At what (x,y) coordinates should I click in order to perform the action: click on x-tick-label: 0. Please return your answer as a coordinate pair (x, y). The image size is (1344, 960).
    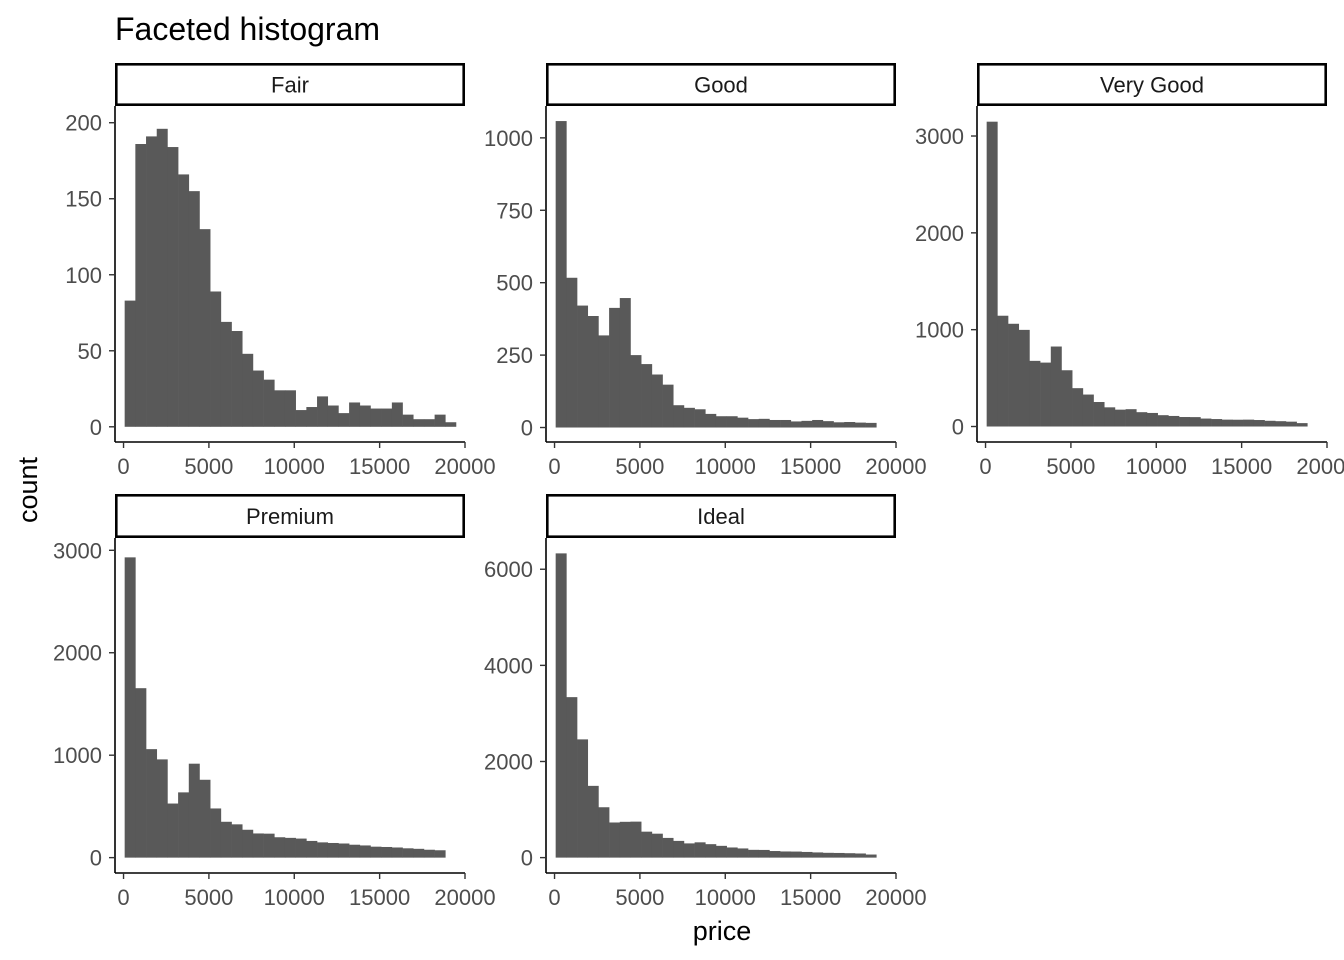
    Looking at the image, I should click on (554, 897).